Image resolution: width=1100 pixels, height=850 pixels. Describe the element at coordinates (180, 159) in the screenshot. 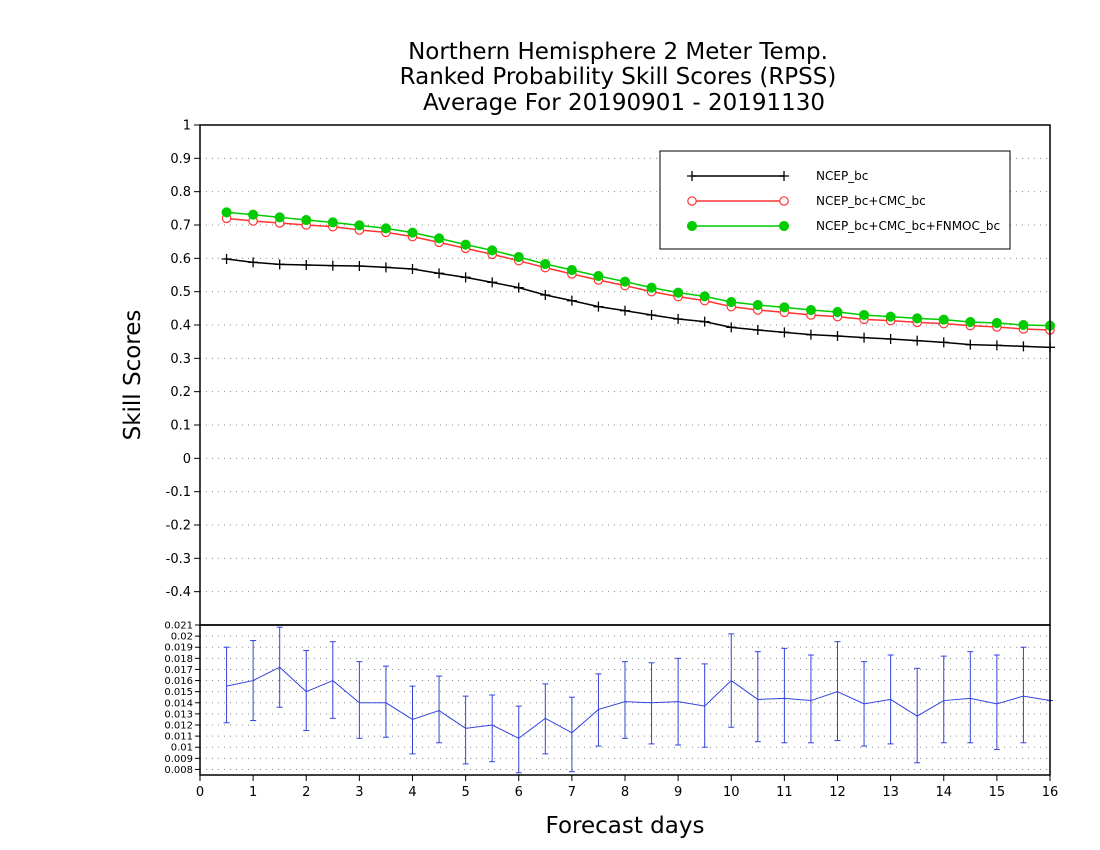

I see `main-y-tick-label: 0.9` at that location.